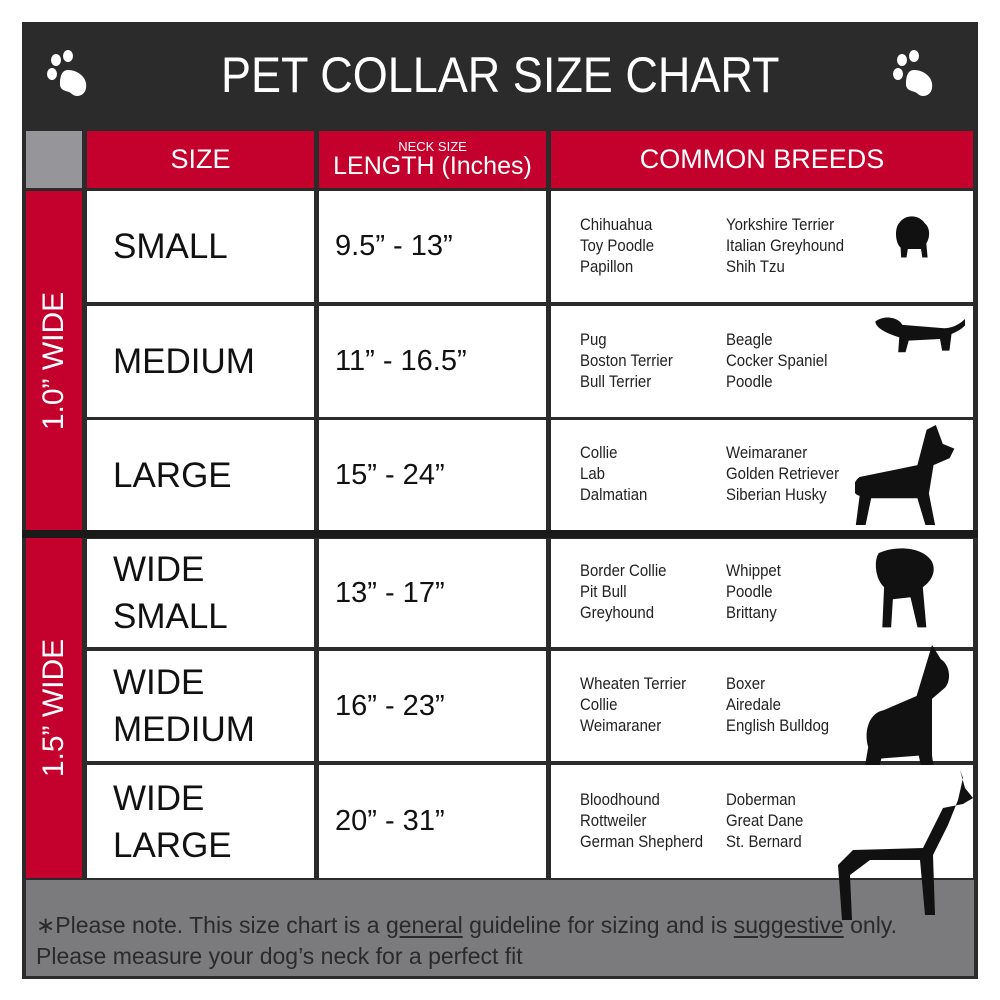 The height and width of the screenshot is (1000, 1000). I want to click on breed-name: Wheaten Terrier, so click(633, 683).